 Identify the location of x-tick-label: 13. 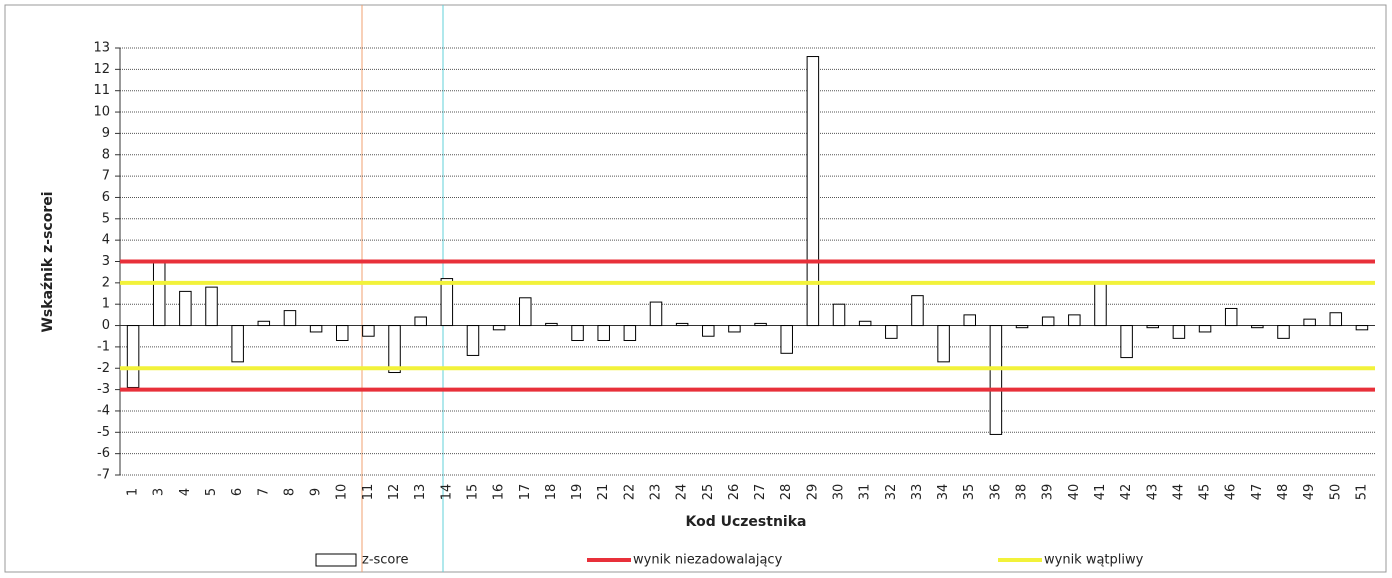
(420, 492).